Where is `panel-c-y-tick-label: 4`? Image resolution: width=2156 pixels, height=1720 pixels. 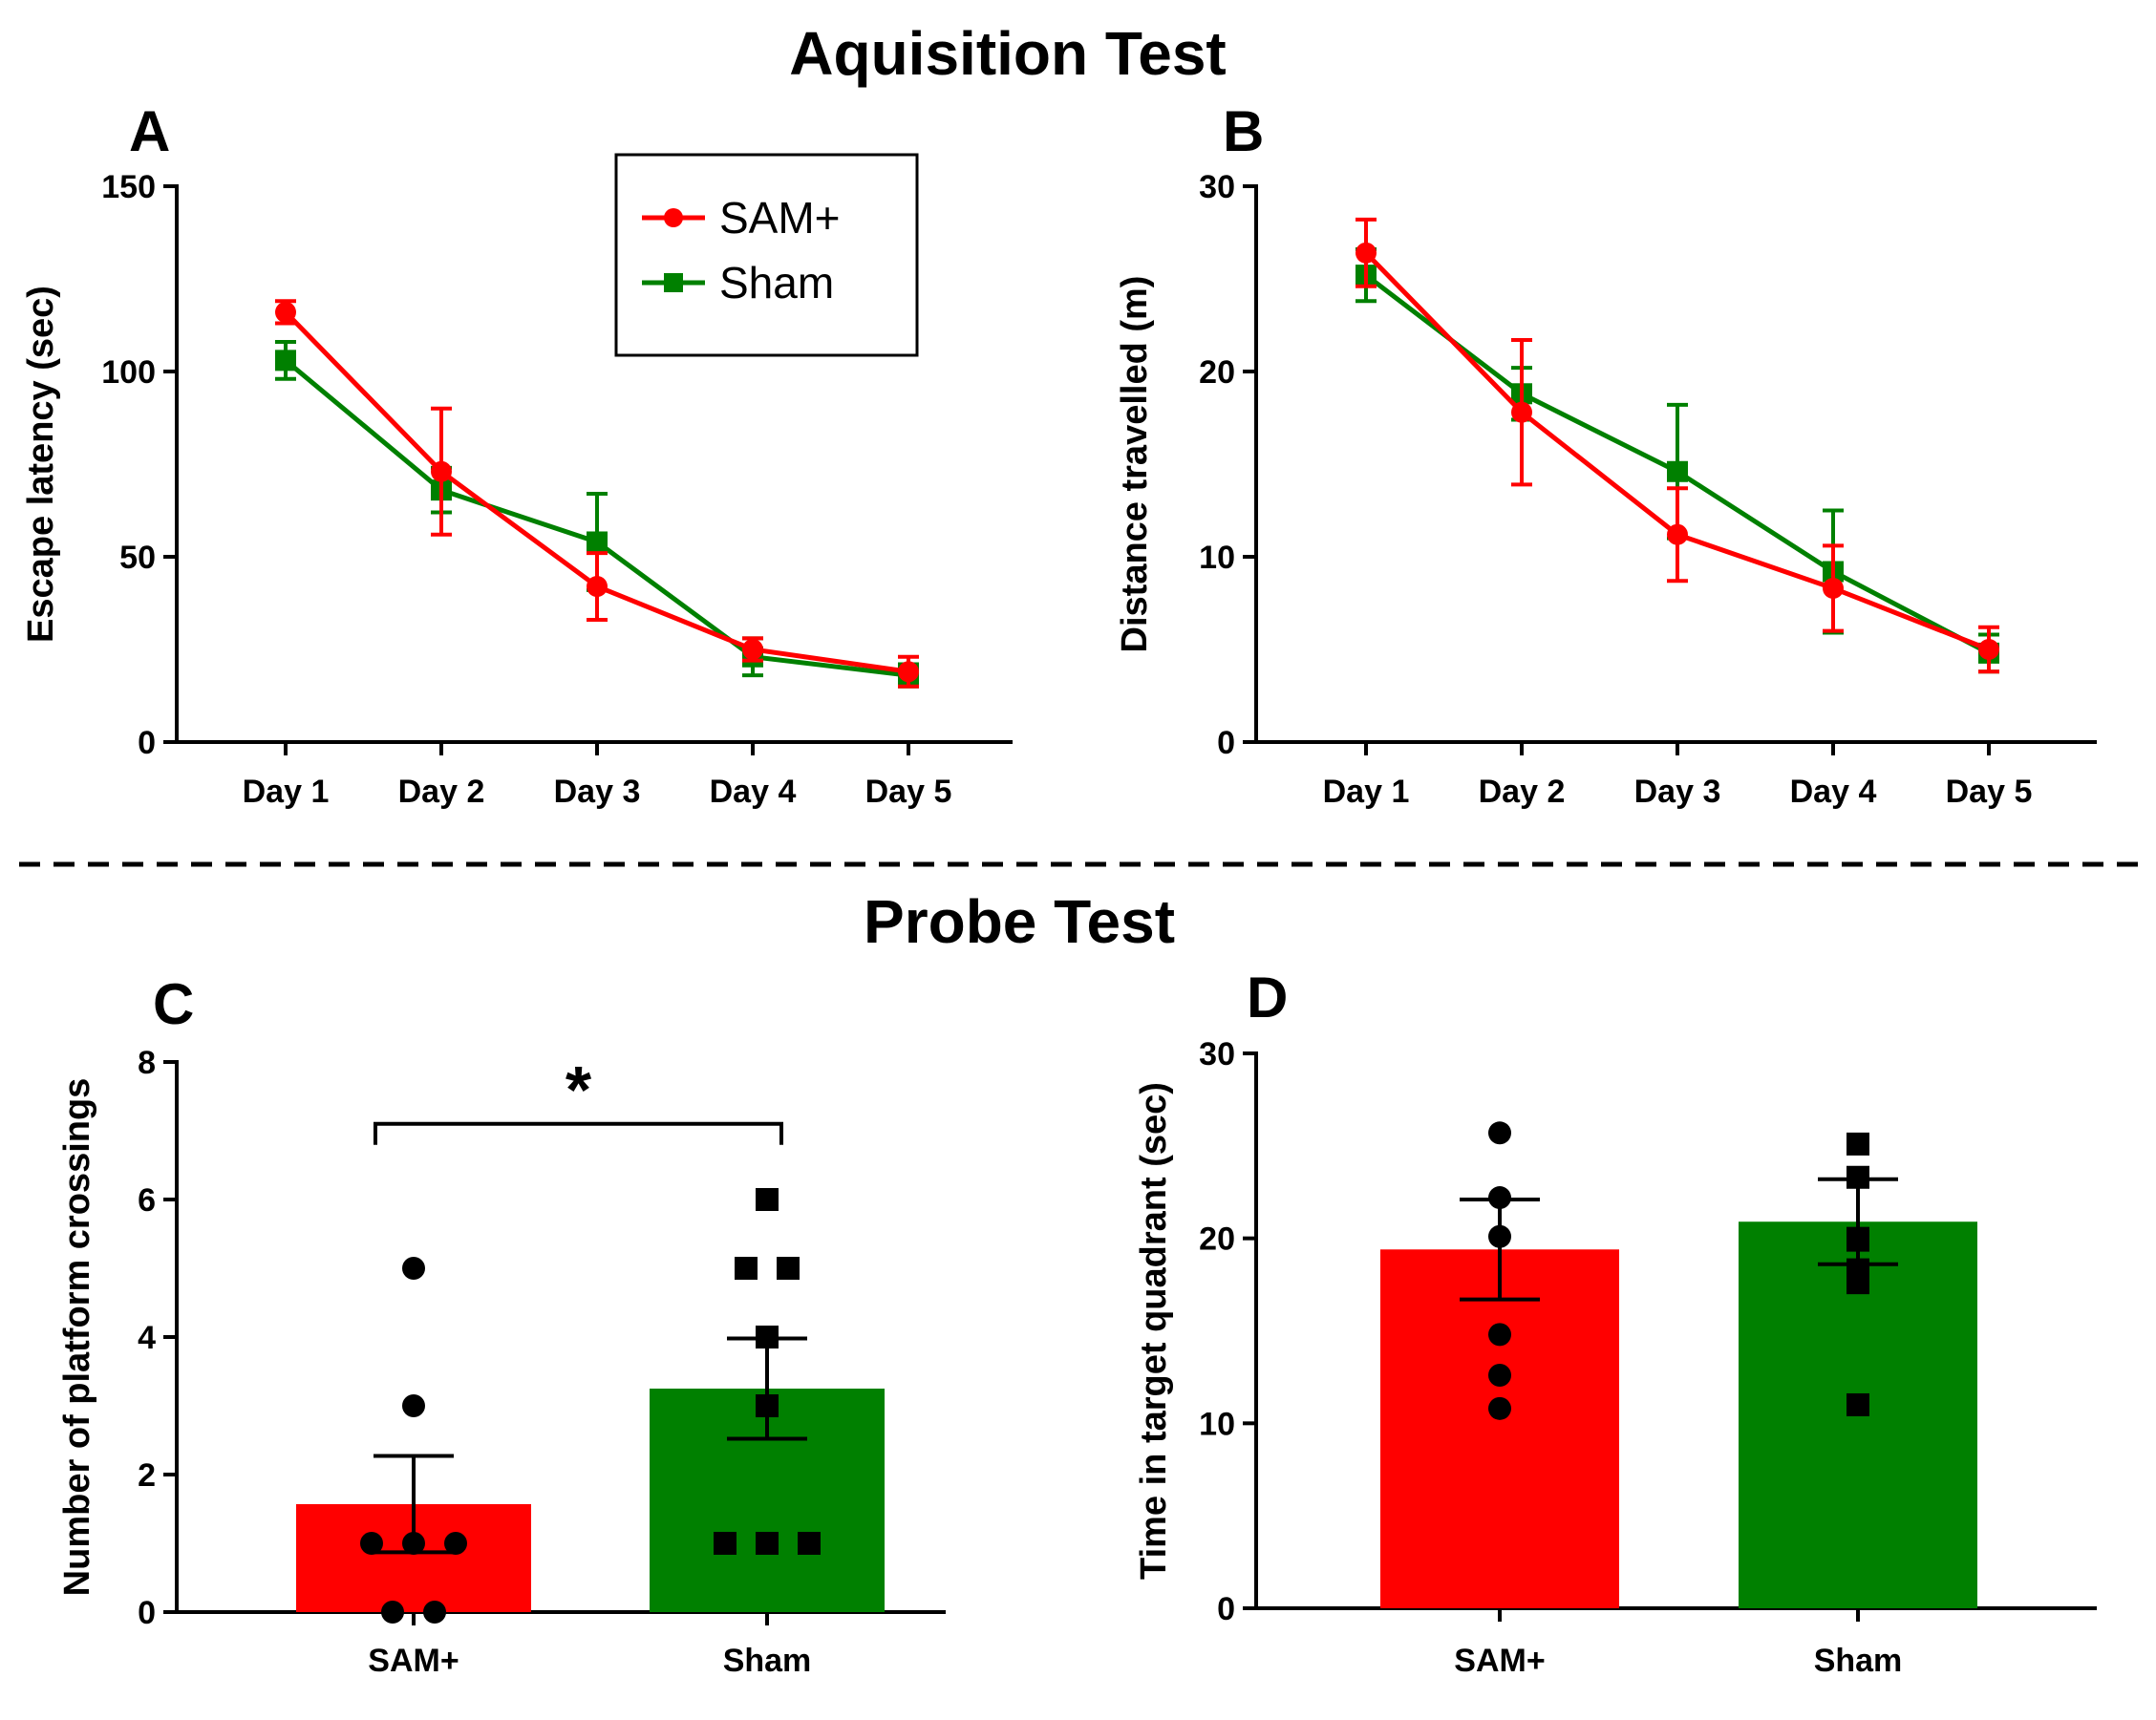 panel-c-y-tick-label: 4 is located at coordinates (147, 1338).